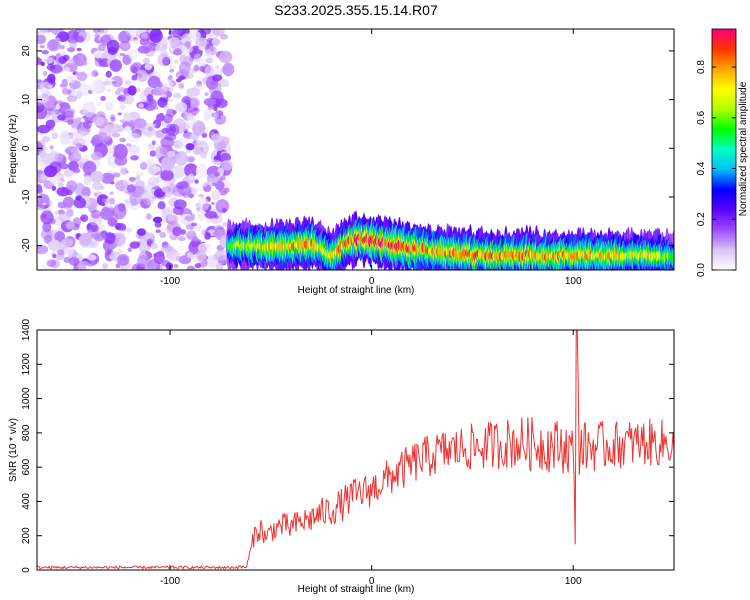 This screenshot has height=600, width=750. I want to click on y-tick-label: 600, so click(26, 466).